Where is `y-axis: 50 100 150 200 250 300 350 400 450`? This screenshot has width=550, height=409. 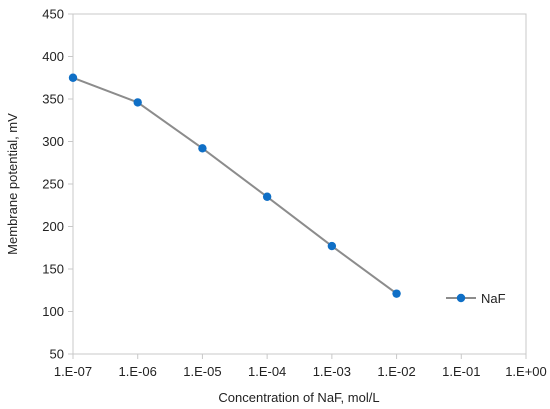
y-axis: 50 100 150 200 250 300 350 400 450 is located at coordinates (57, 184).